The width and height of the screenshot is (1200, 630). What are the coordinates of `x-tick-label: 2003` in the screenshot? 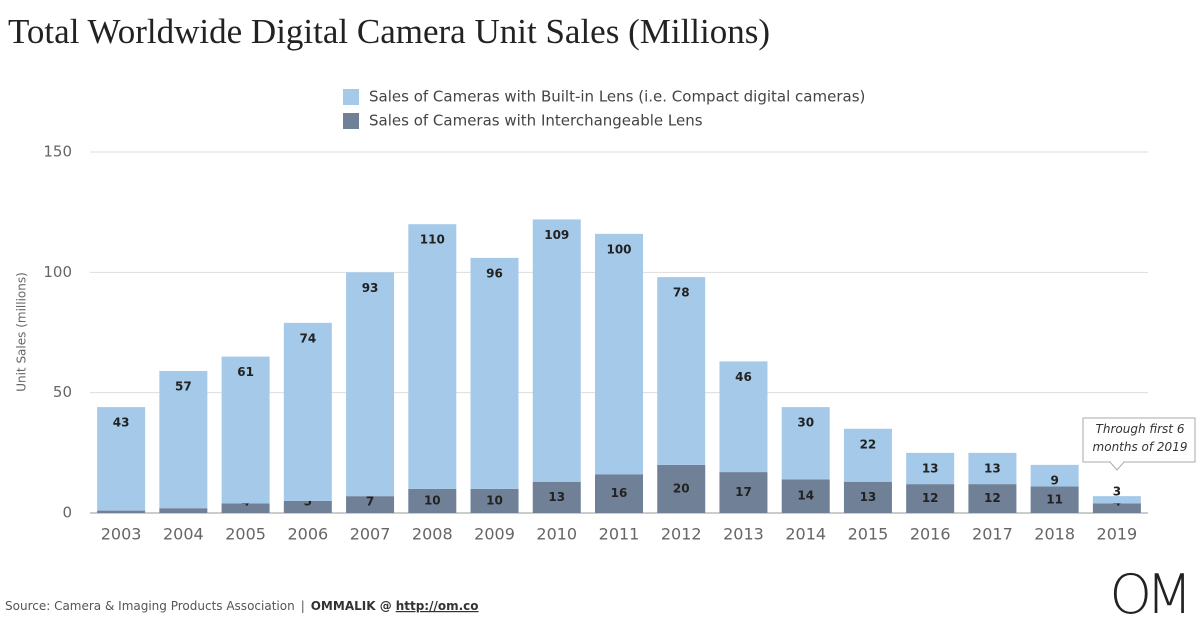 It's located at (121, 534).